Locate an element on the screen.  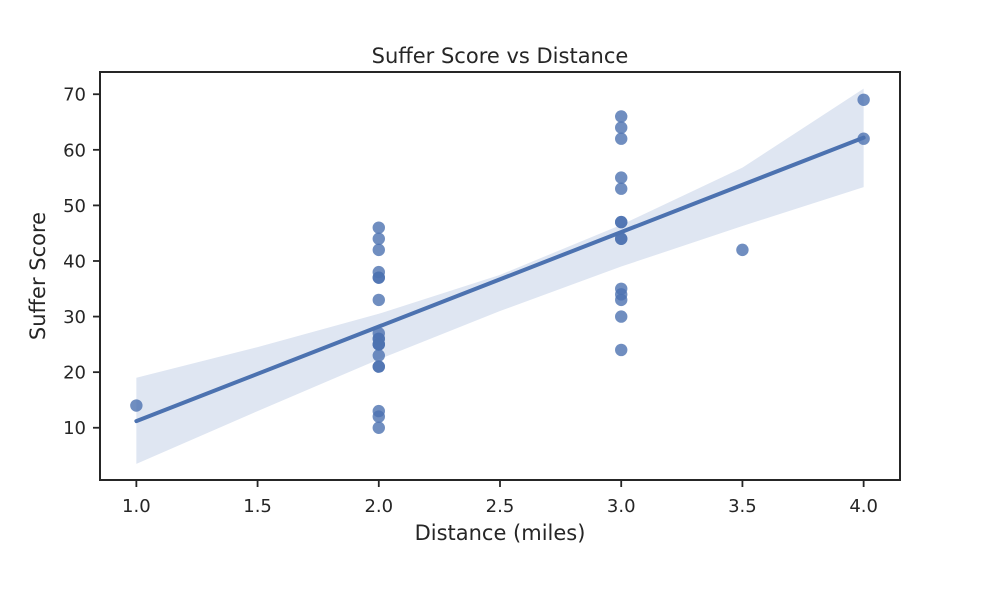
x-tick-label: 1.5 is located at coordinates (257, 506).